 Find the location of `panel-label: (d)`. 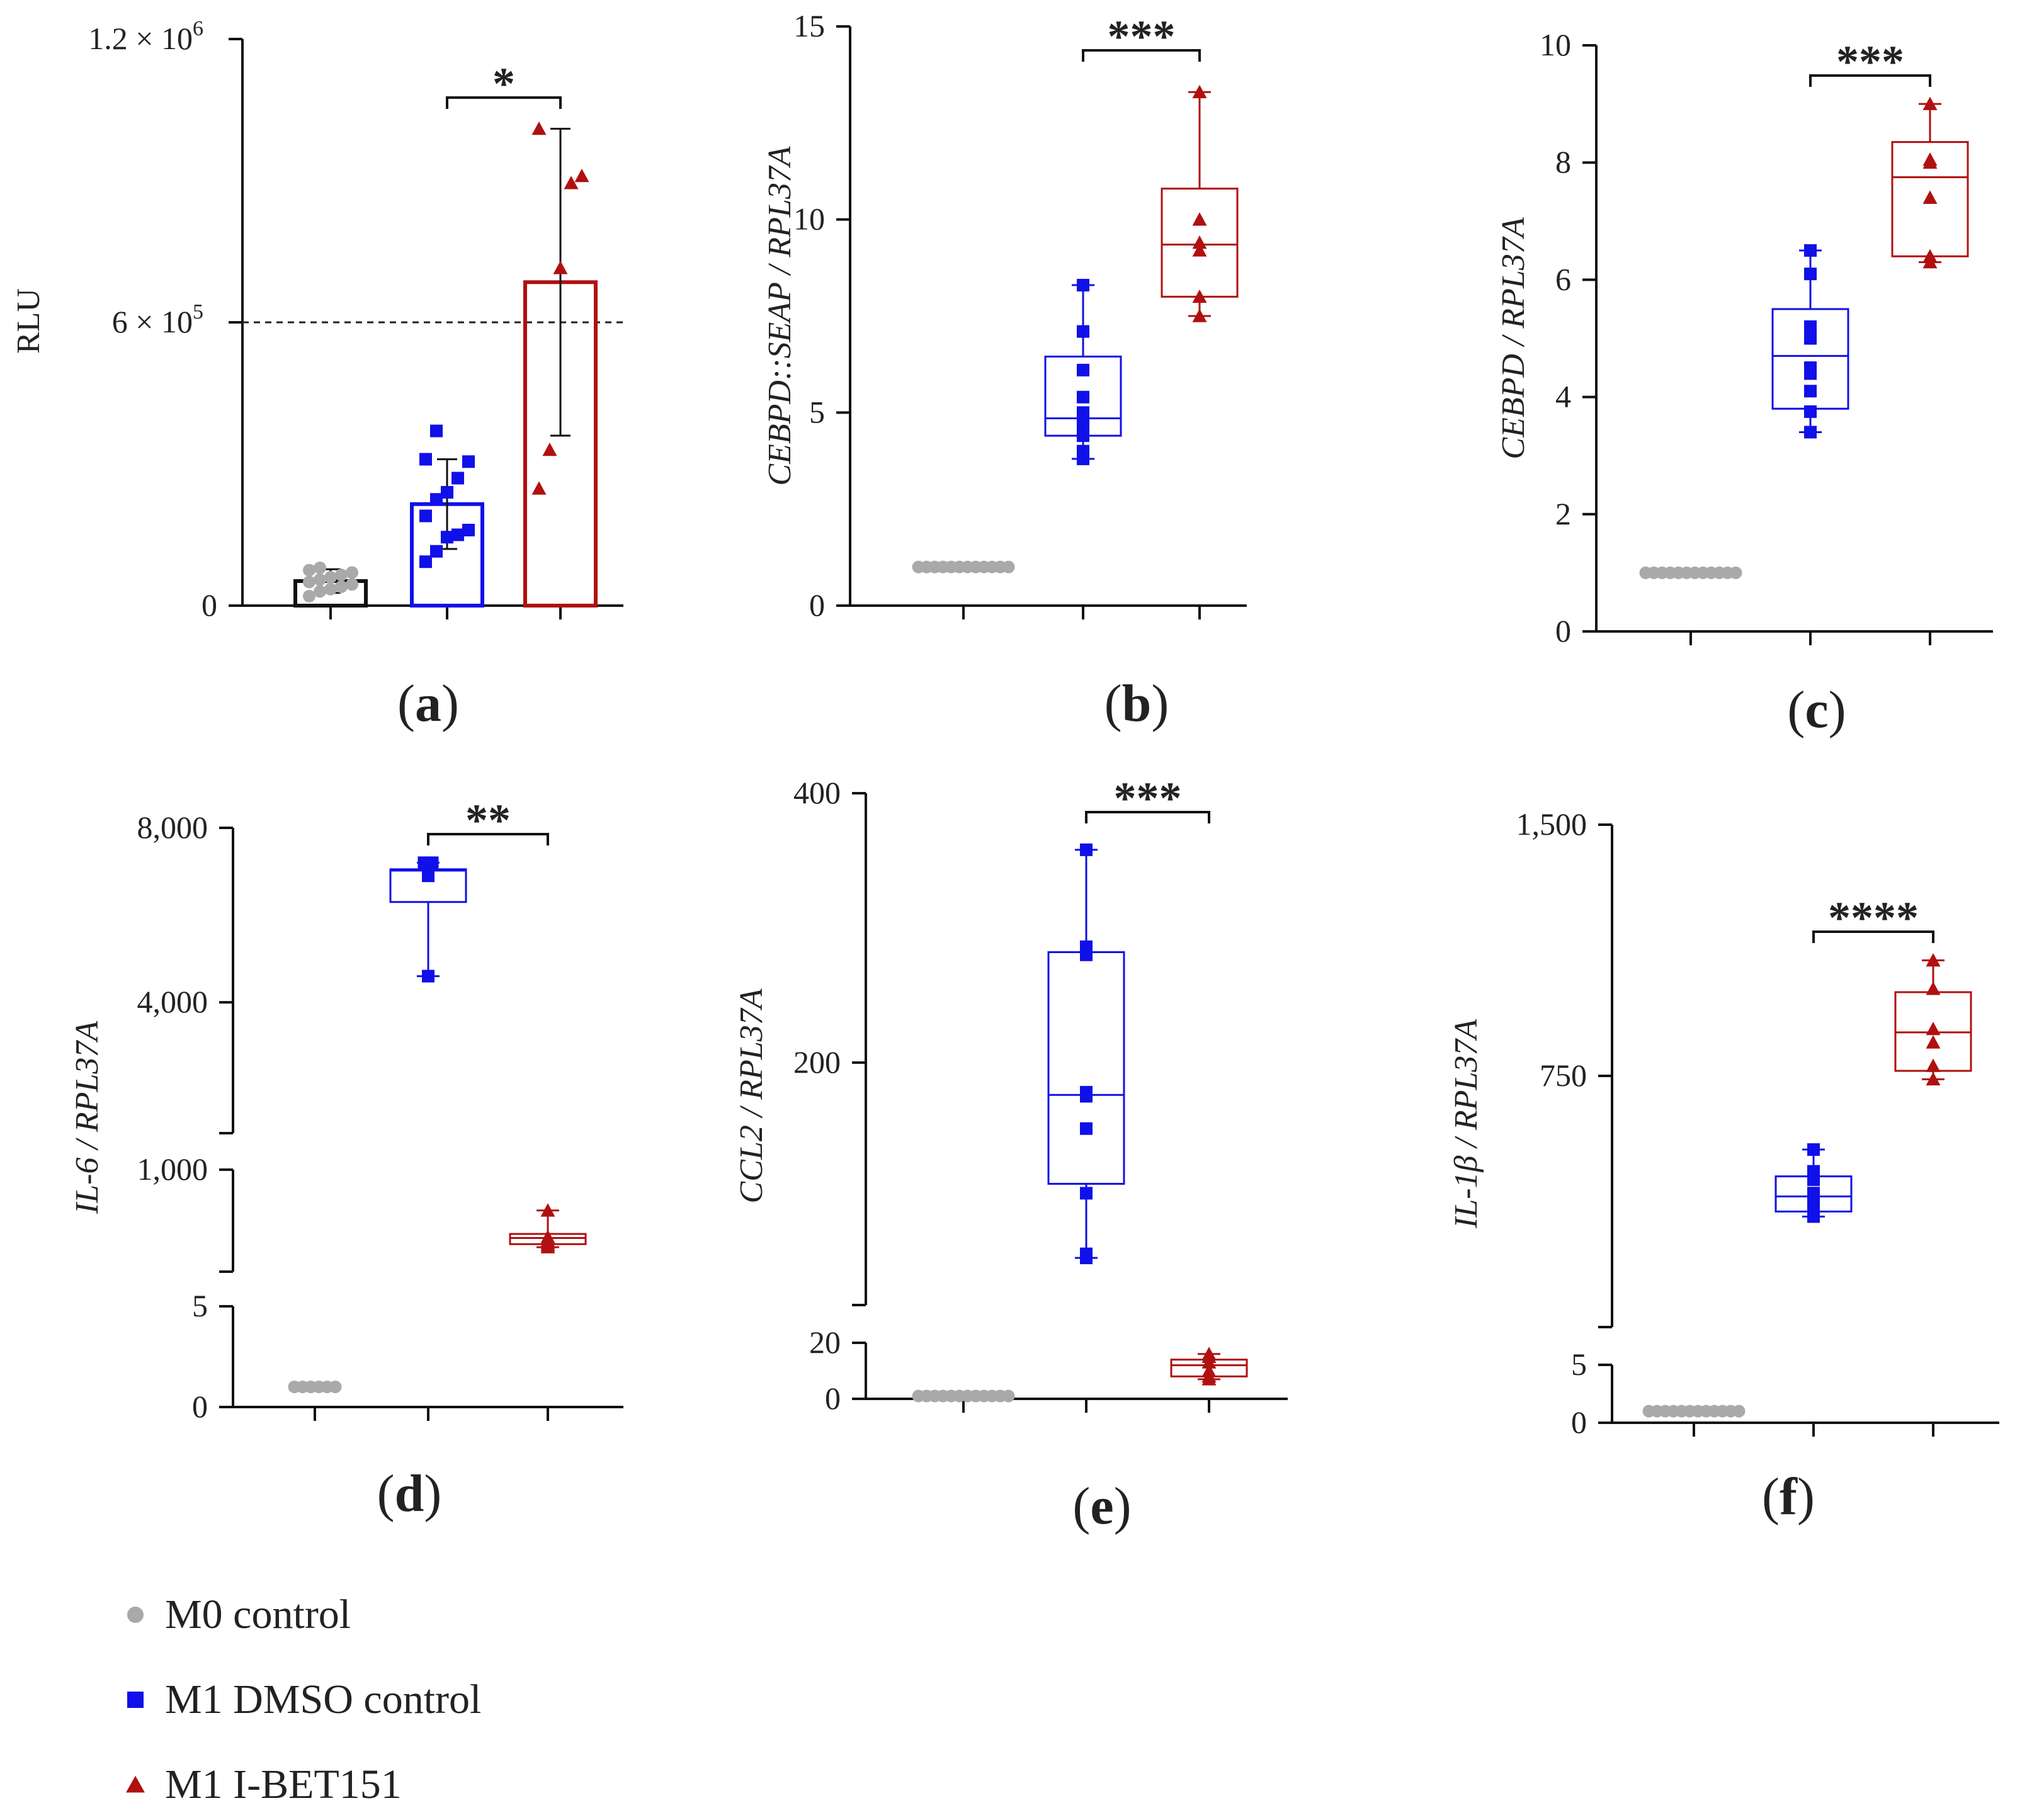

panel-label: (d) is located at coordinates (409, 1493).